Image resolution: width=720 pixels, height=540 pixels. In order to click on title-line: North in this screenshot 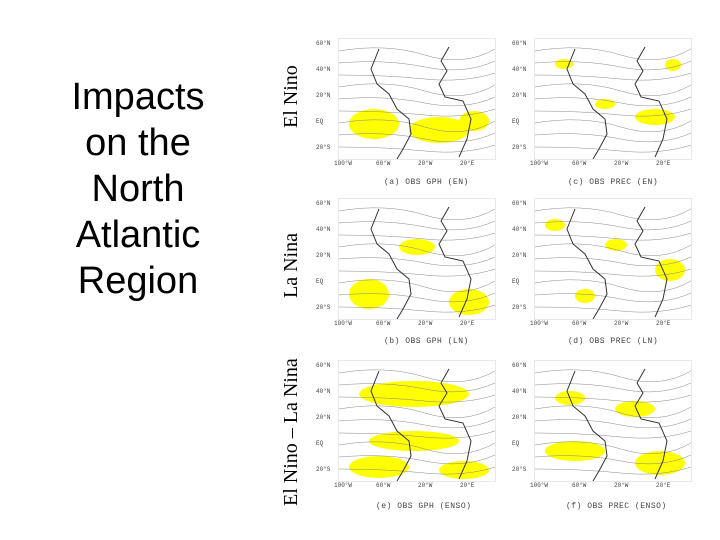, I will do `click(138, 189)`.